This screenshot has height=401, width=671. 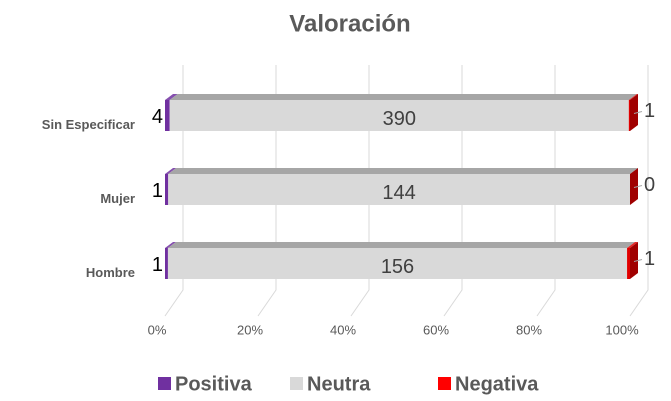 I want to click on x-tick-label: 100%, so click(x=622, y=329).